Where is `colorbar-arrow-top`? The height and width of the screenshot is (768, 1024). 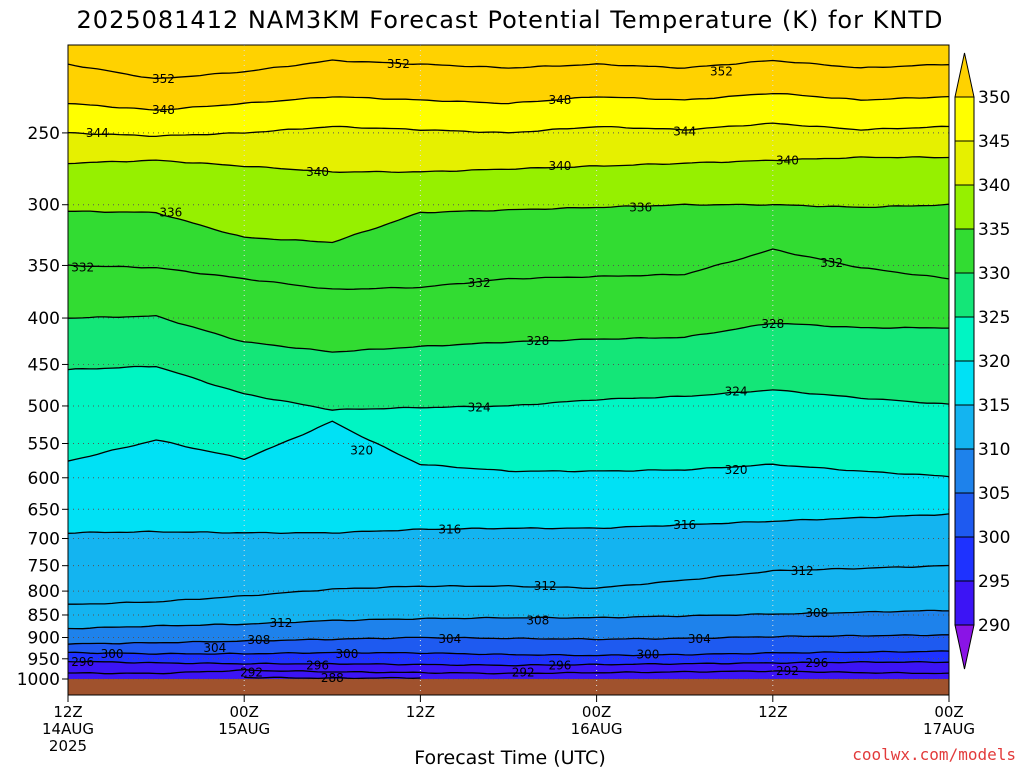
colorbar-arrow-top is located at coordinates (964, 75).